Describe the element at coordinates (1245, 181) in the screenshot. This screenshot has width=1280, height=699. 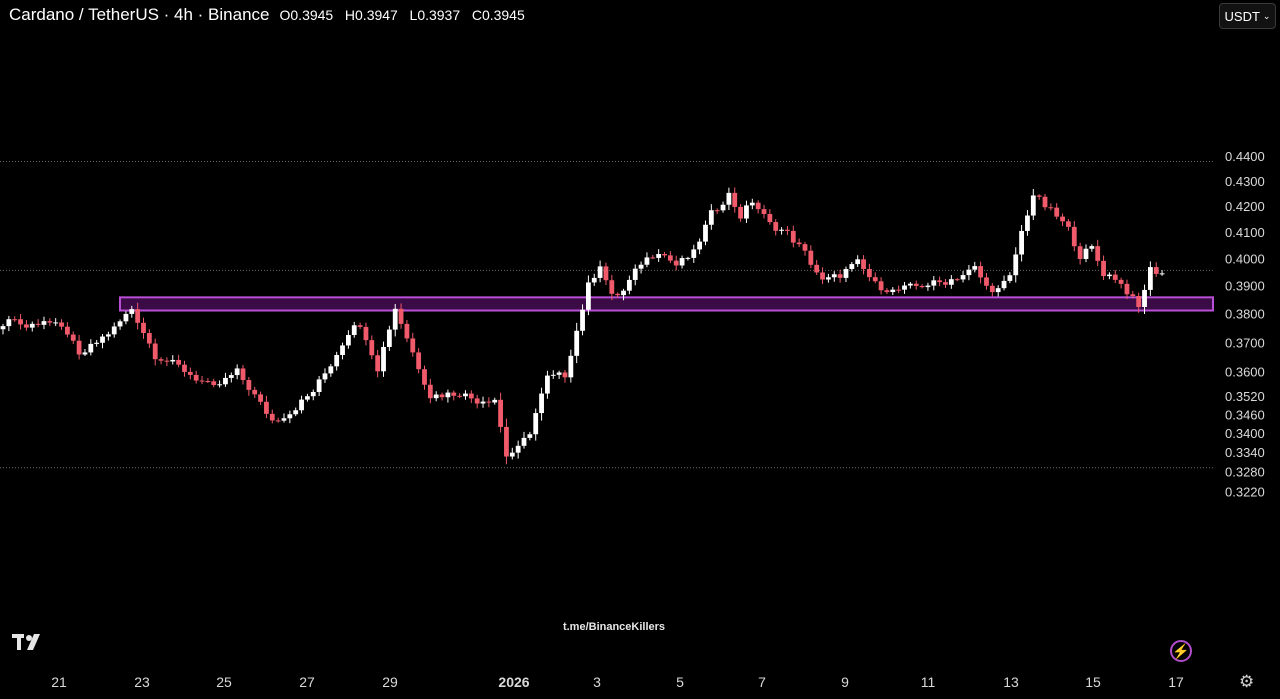
I see `price-axis-label: 0.4300` at that location.